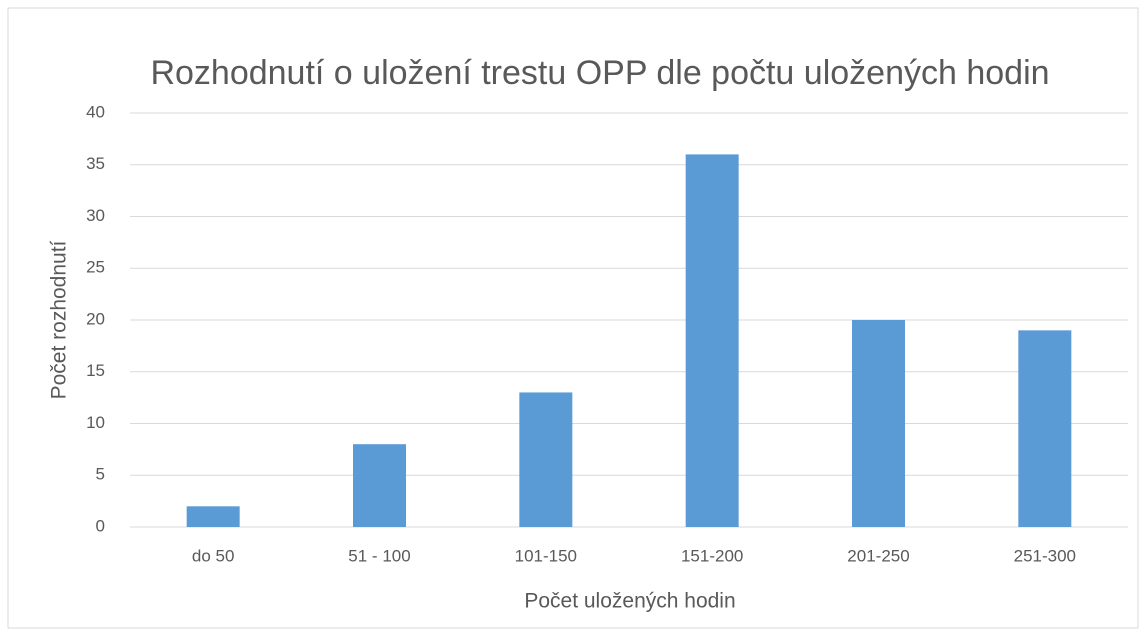 The width and height of the screenshot is (1144, 634). Describe the element at coordinates (213, 555) in the screenshot. I see `x-tick-label: do 50` at that location.